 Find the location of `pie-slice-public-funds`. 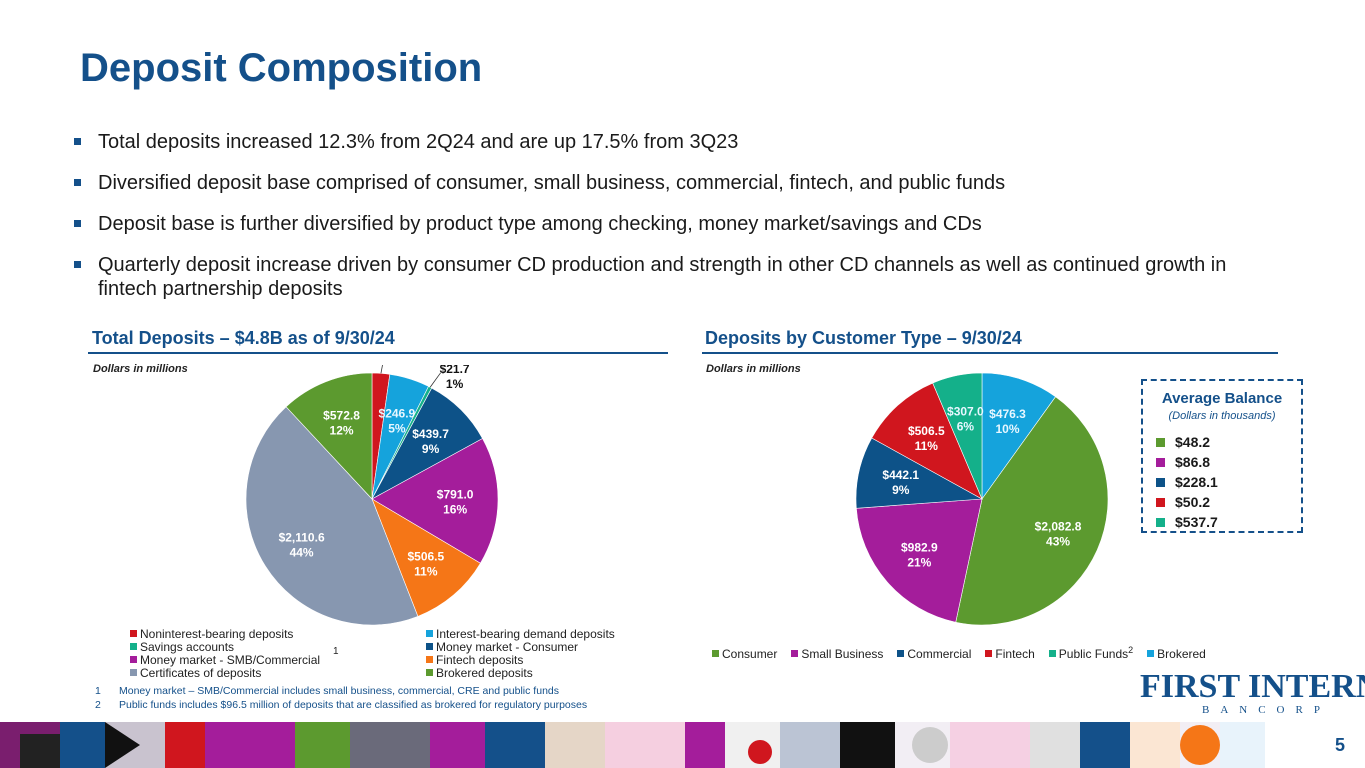

pie-slice-public-funds is located at coordinates (957, 436).